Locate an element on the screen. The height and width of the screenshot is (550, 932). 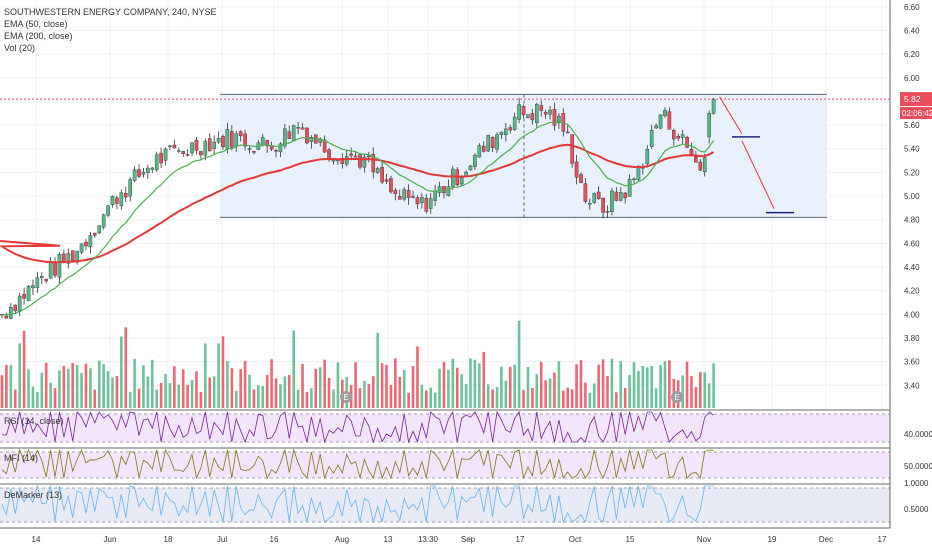
price-tick-label: 4.40 is located at coordinates (912, 267).